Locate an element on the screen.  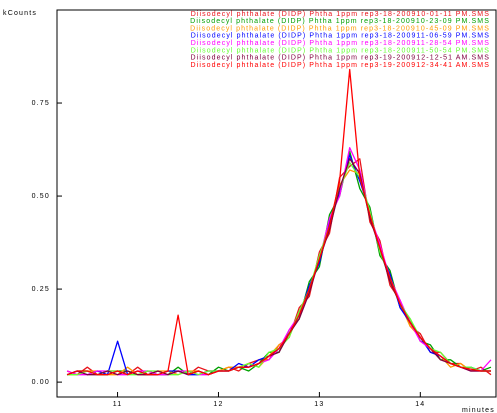
y-axis-title: kCounts is located at coordinates (20, 13).